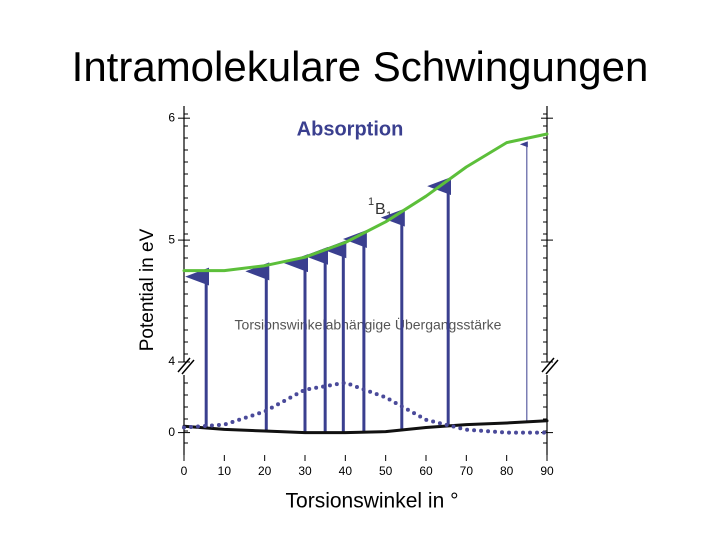  What do you see at coordinates (360, 66) in the screenshot?
I see `slide-title: Intramolekulare Schwingungen` at bounding box center [360, 66].